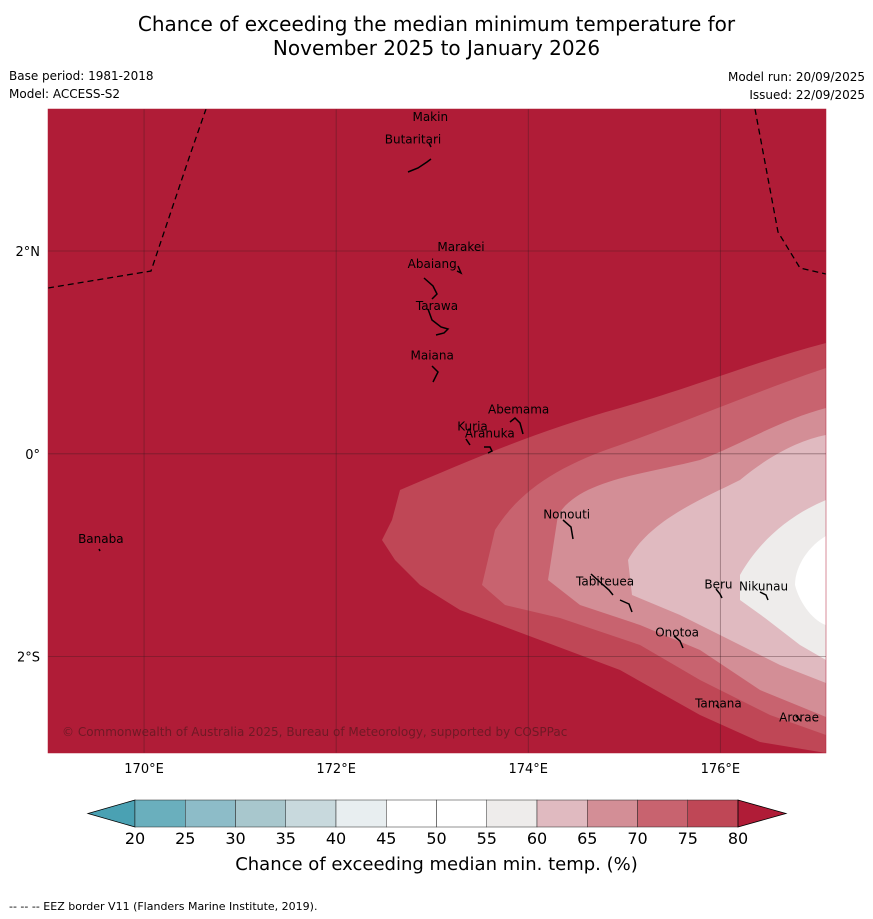 The image size is (873, 919). What do you see at coordinates (336, 838) in the screenshot?
I see `colorbar-tick-40: 40` at bounding box center [336, 838].